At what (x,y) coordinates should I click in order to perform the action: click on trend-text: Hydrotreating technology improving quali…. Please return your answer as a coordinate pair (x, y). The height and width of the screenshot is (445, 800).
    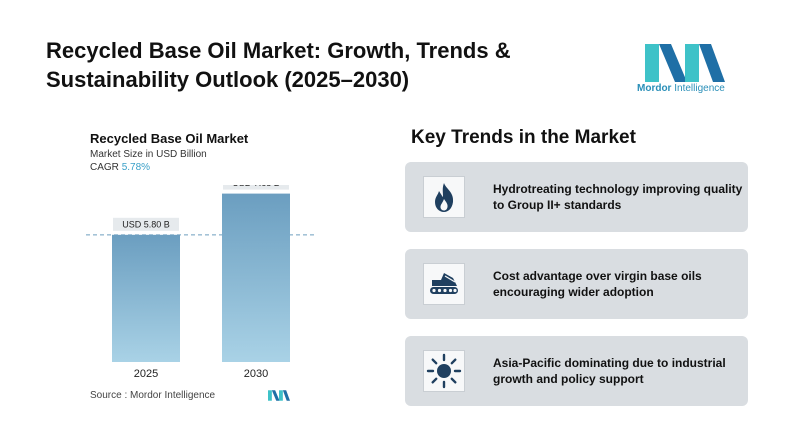
    Looking at the image, I should click on (618, 197).